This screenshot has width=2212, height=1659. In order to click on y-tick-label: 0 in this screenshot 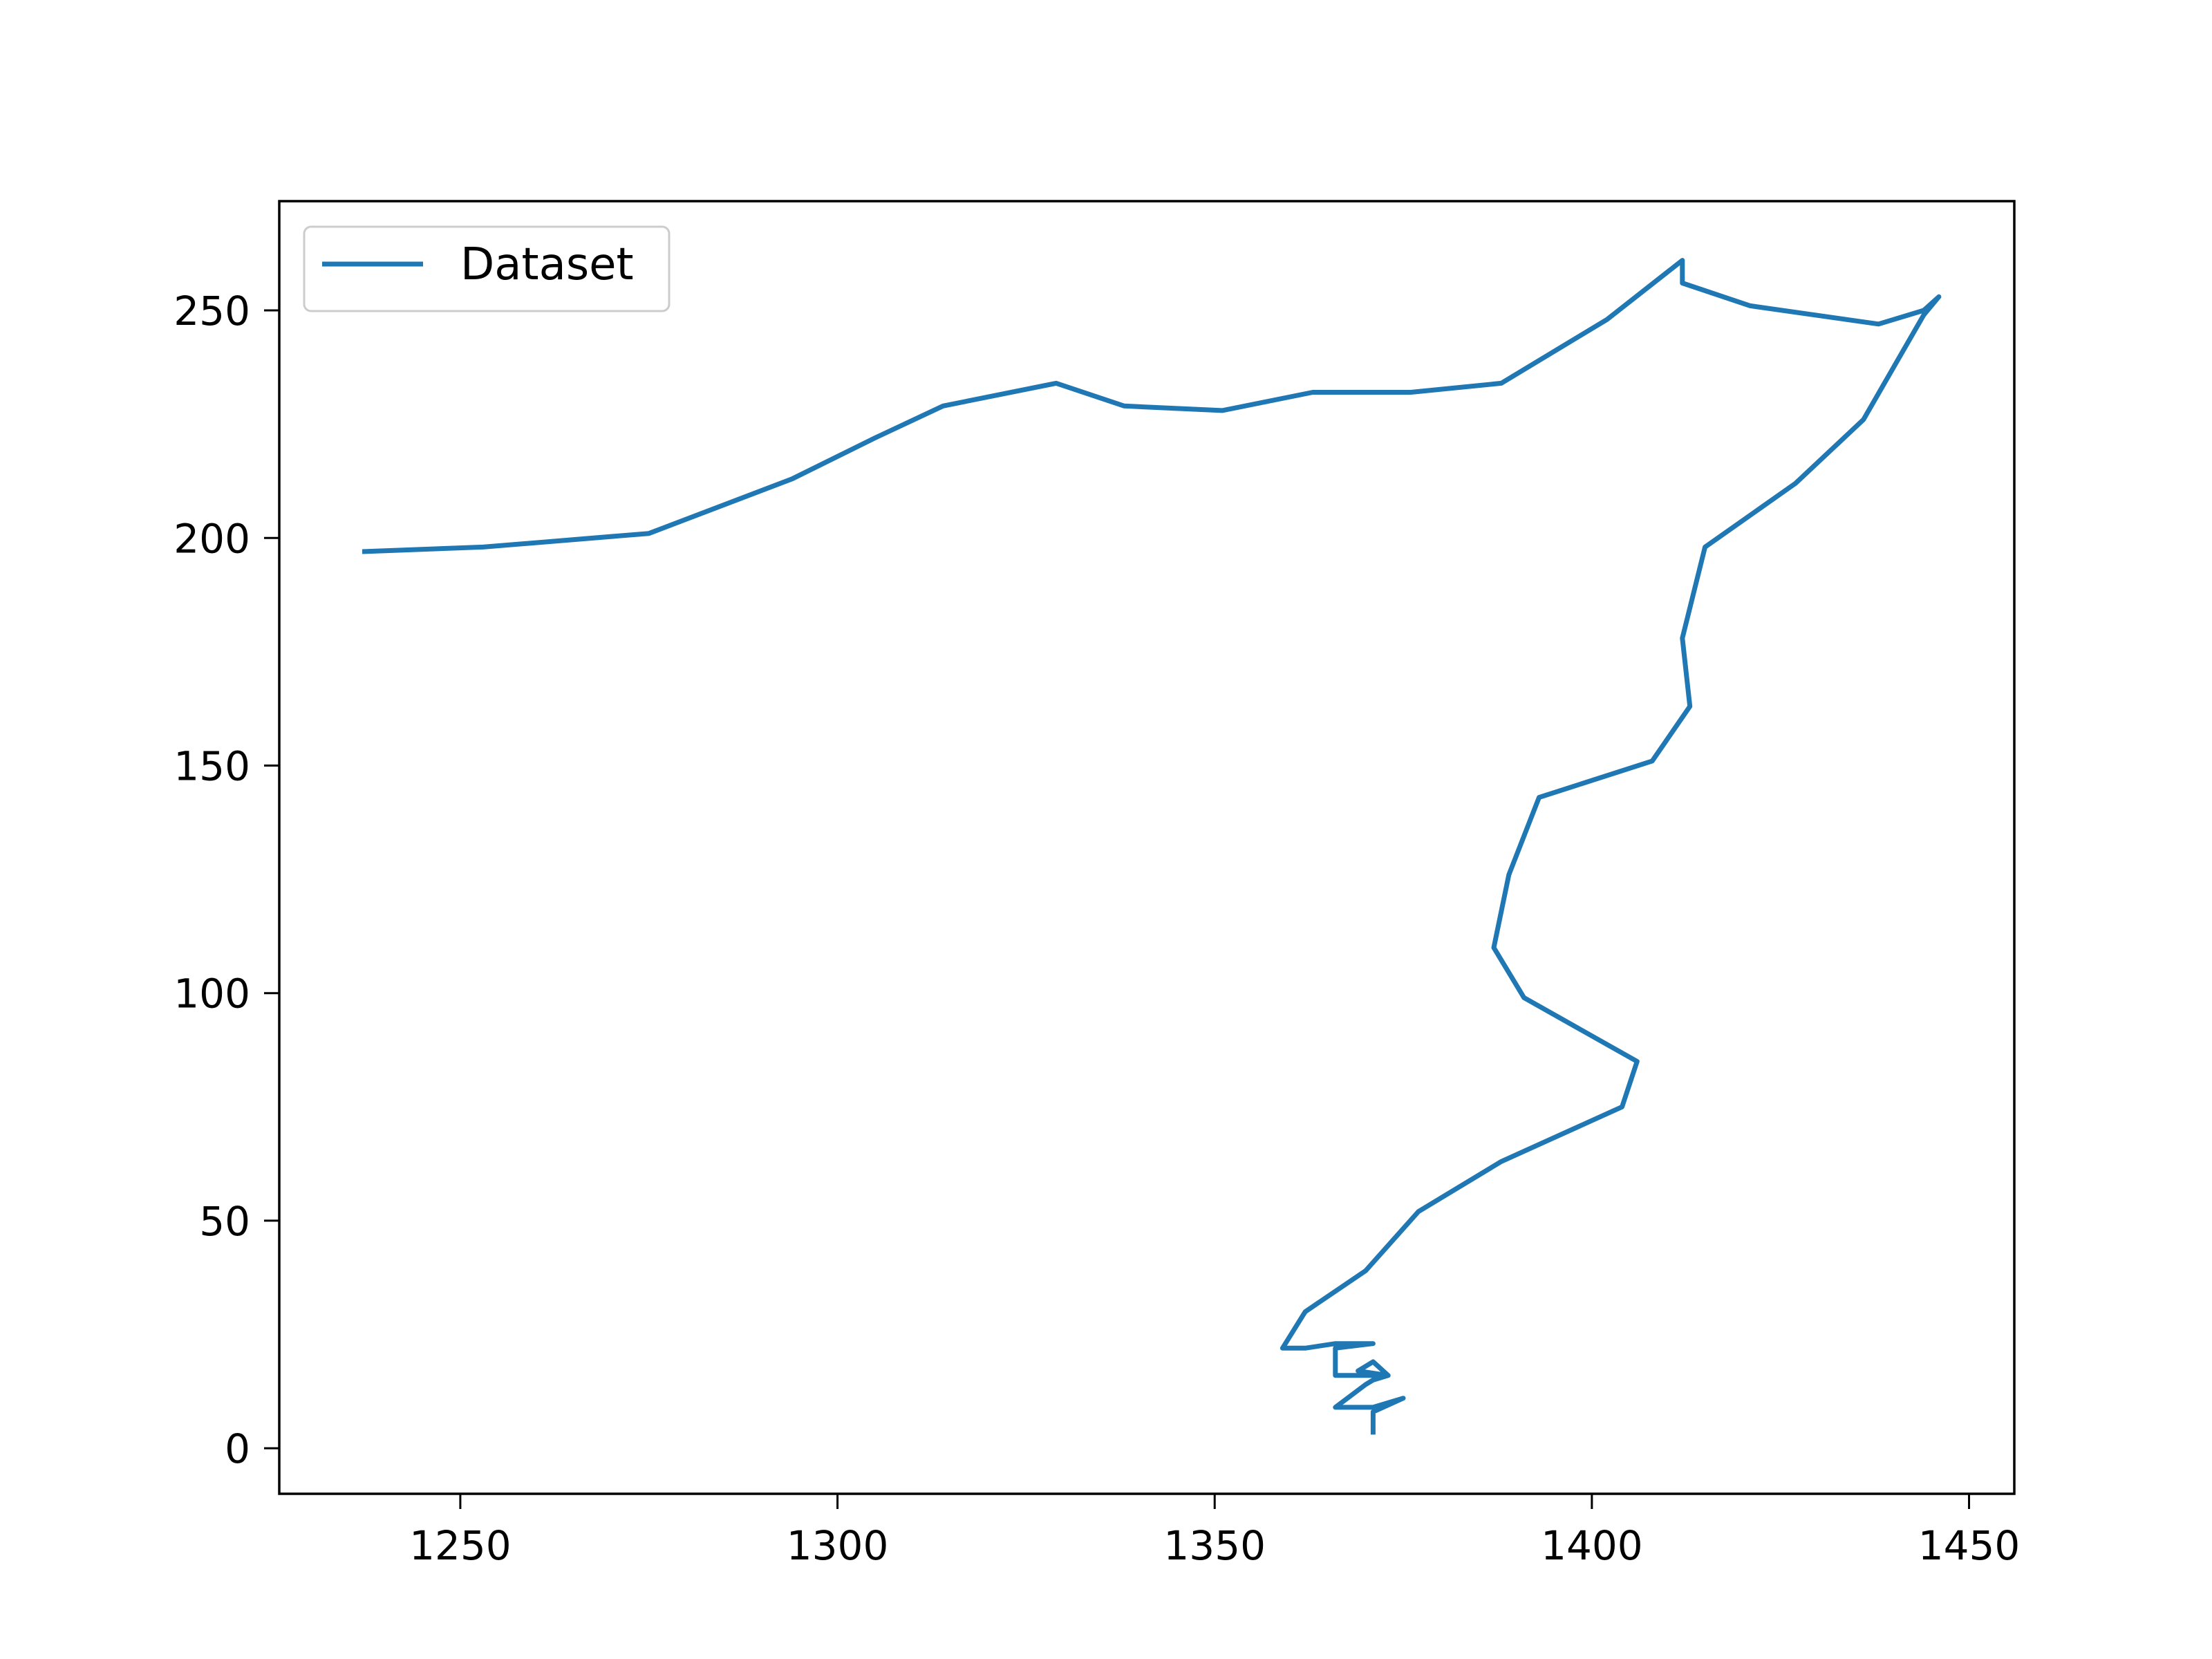, I will do `click(238, 1448)`.